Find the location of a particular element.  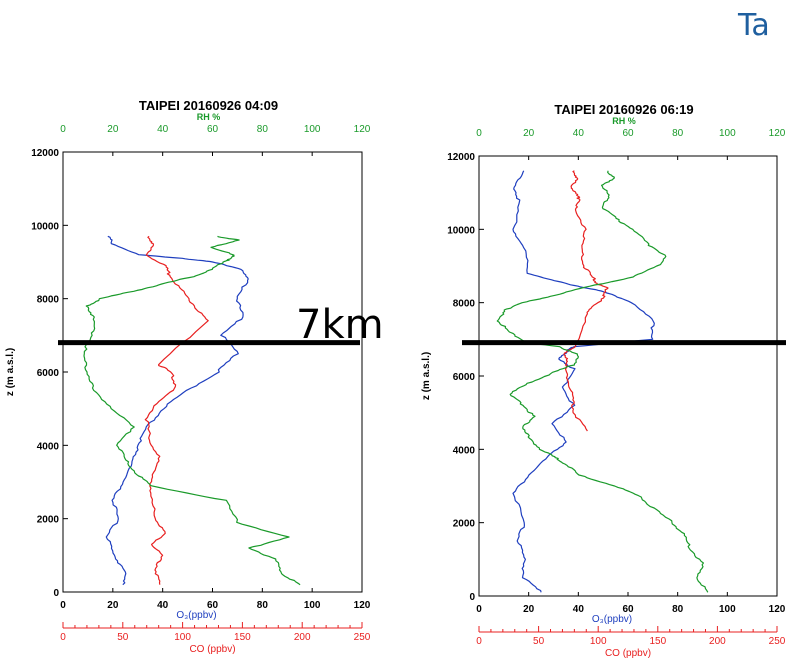

z-tick-label-right: 2000 is located at coordinates (464, 524).